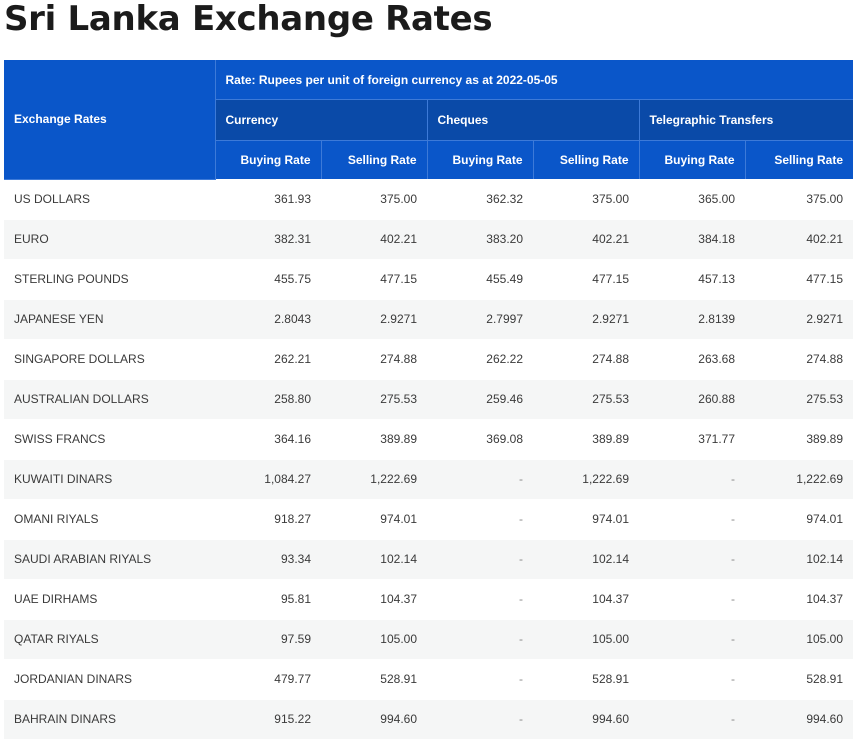 The image size is (859, 741). I want to click on currency-selling-rate: 389.89, so click(374, 439).